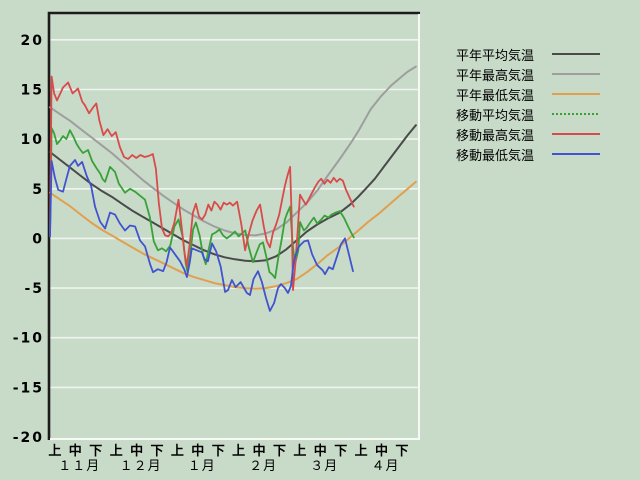 This screenshot has width=640, height=480. Describe the element at coordinates (32, 91) in the screenshot. I see `y-axis-label: 15` at that location.